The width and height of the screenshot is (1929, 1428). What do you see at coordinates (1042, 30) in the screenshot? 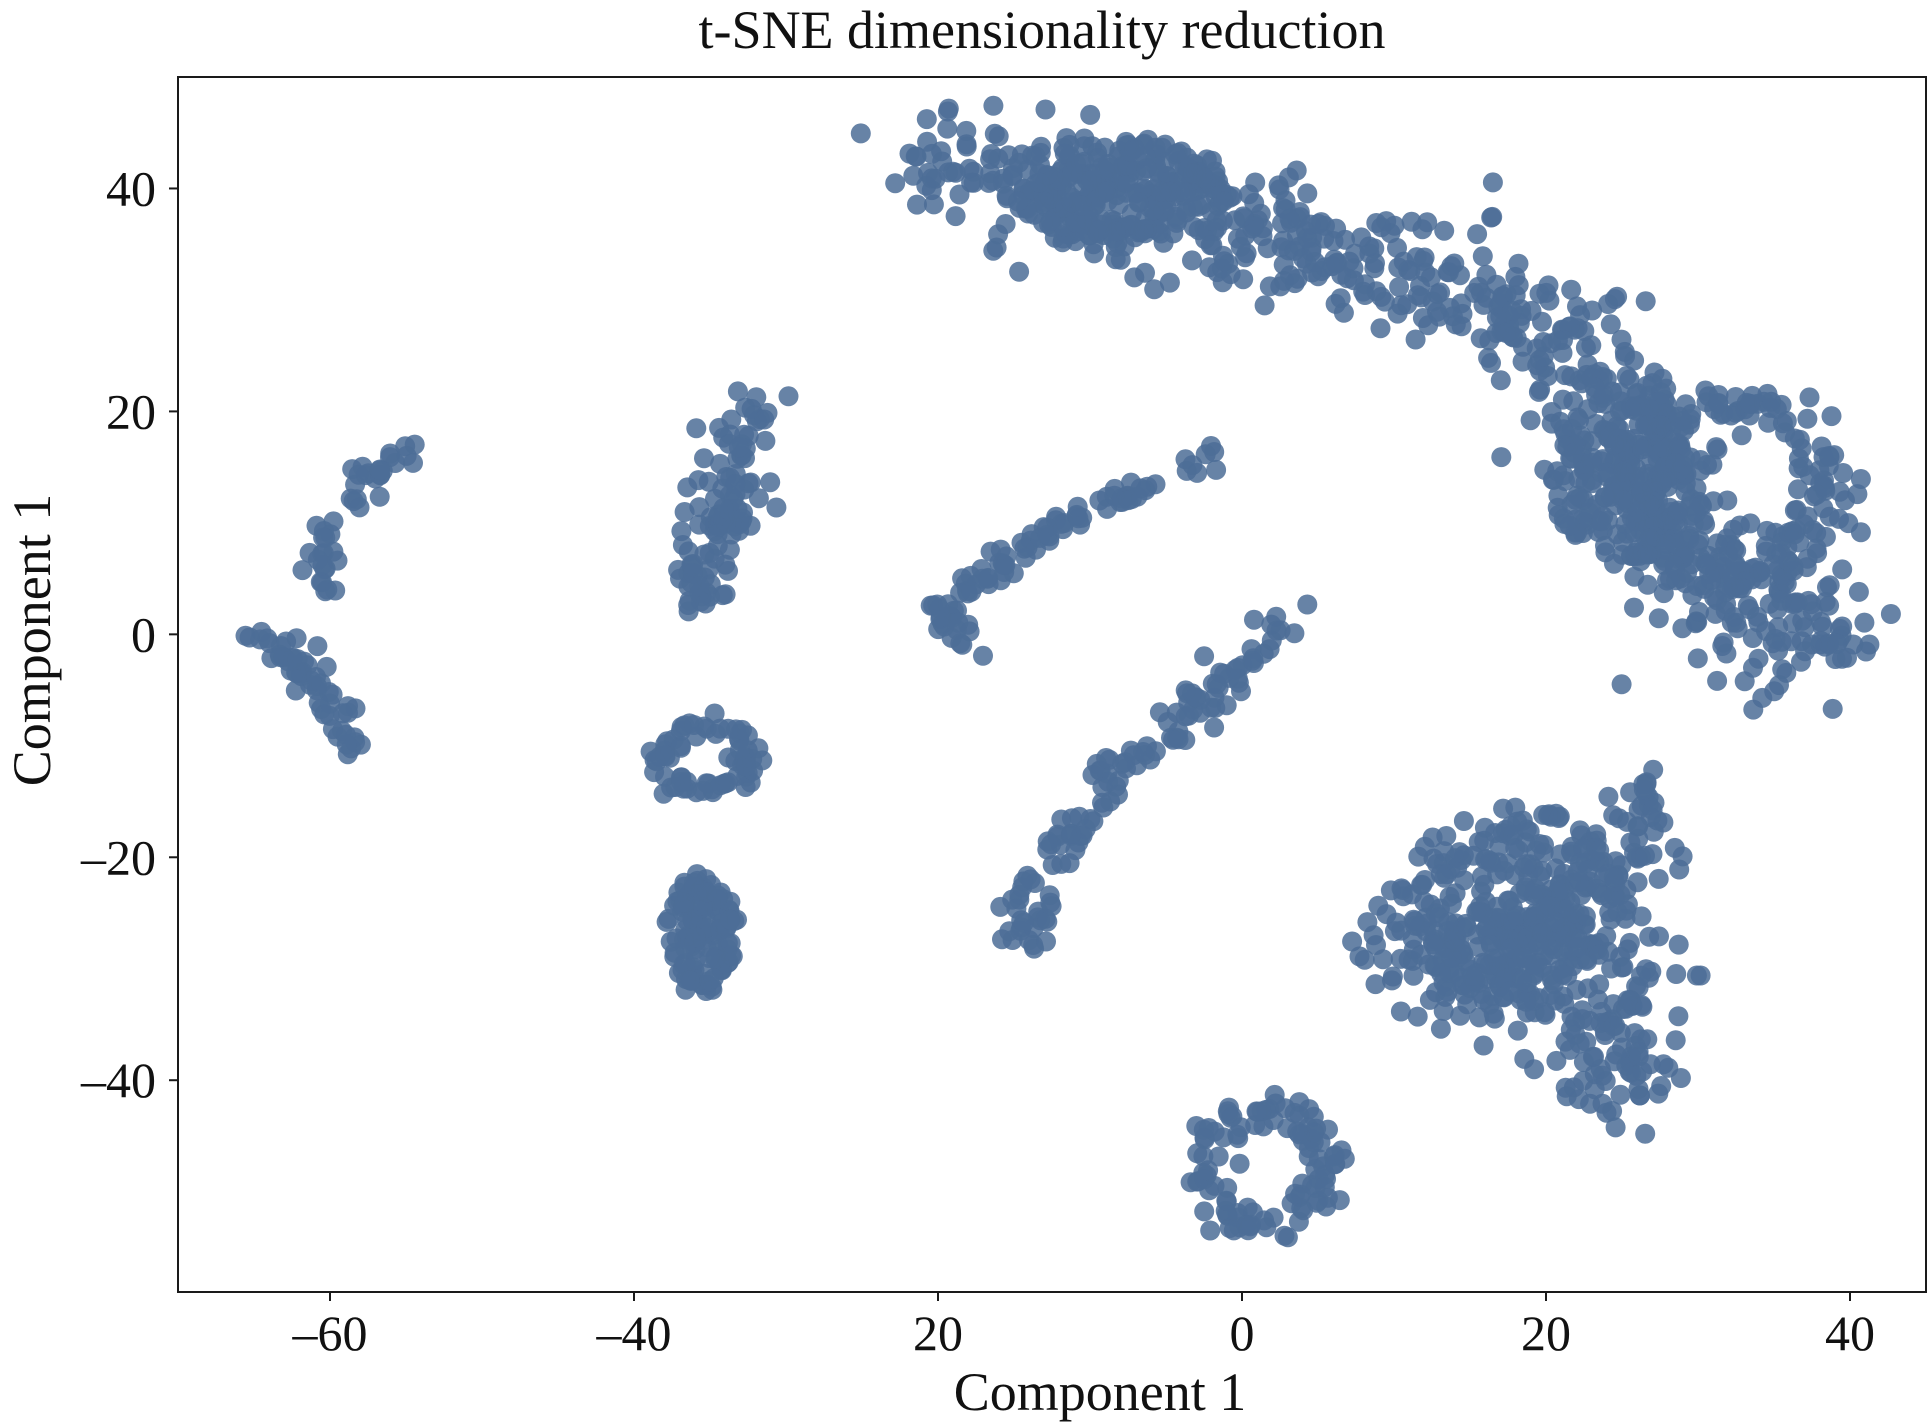
I see `chart-title: t-SNE dimensionality reduction` at bounding box center [1042, 30].